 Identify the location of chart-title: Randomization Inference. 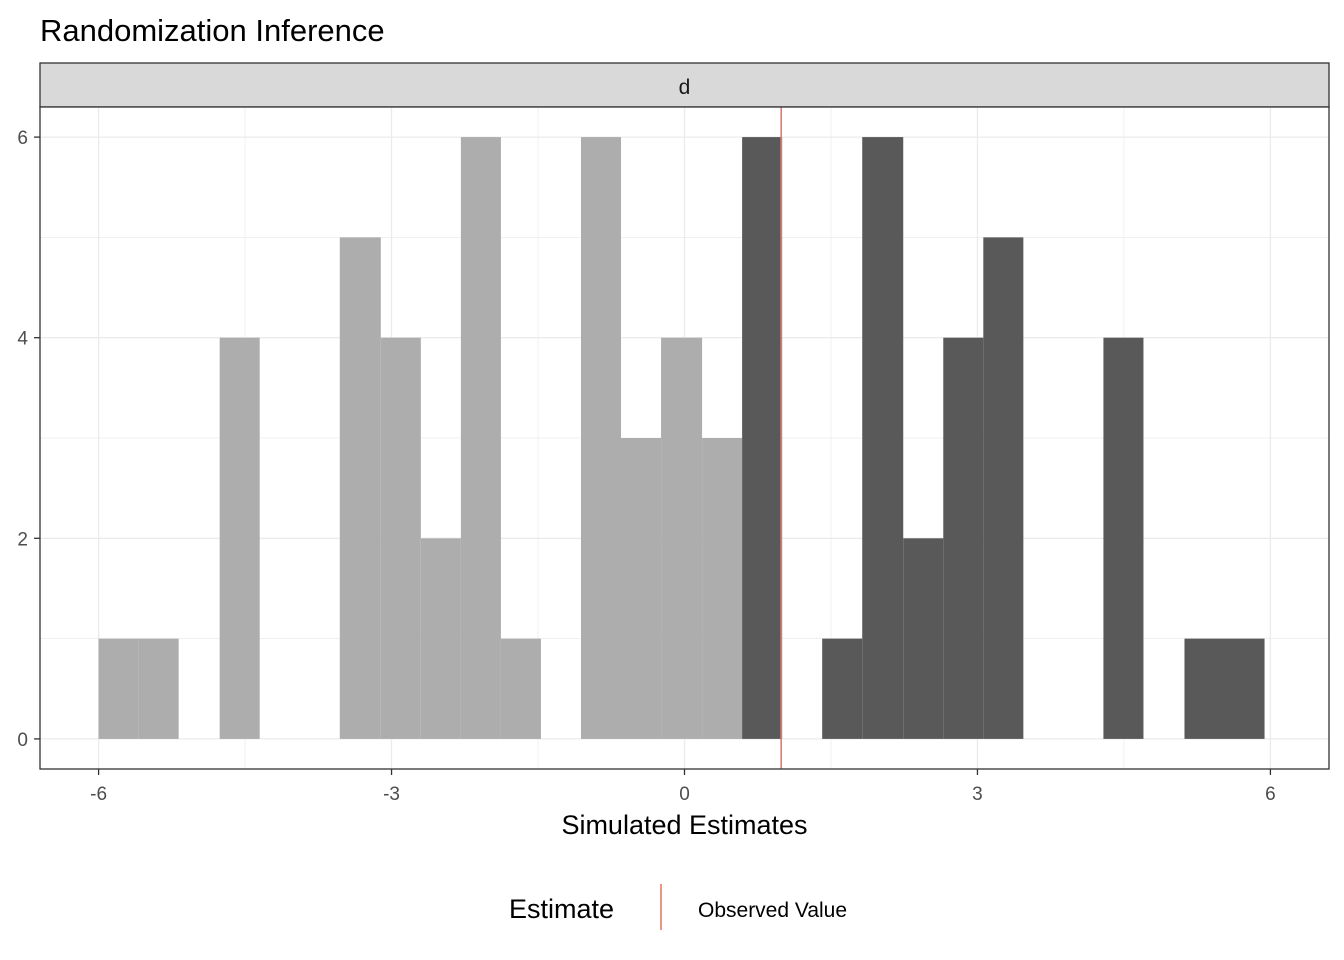
(212, 30).